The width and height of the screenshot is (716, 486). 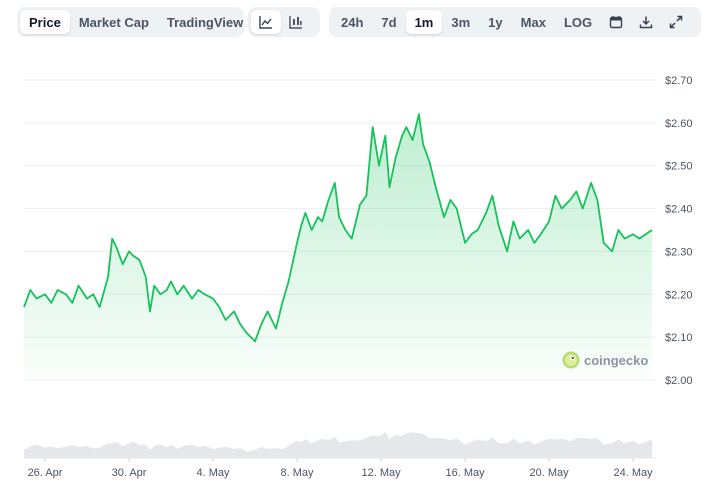 I want to click on range-tab-group: 24h 7d 1m 3m 1y Max LOG, so click(x=515, y=22).